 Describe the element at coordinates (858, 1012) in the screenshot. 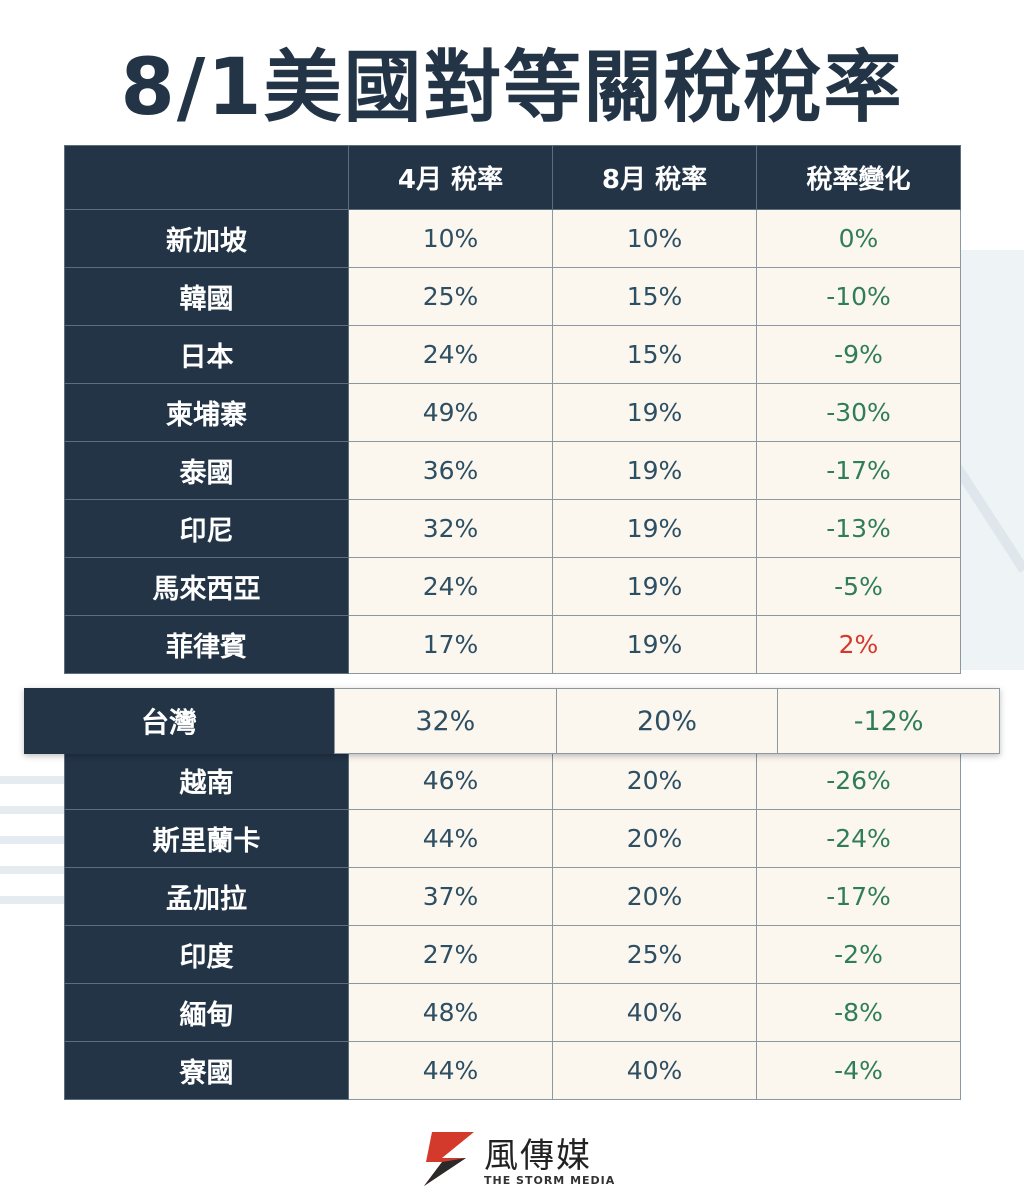

I see `rate-change-cell: -8%` at that location.